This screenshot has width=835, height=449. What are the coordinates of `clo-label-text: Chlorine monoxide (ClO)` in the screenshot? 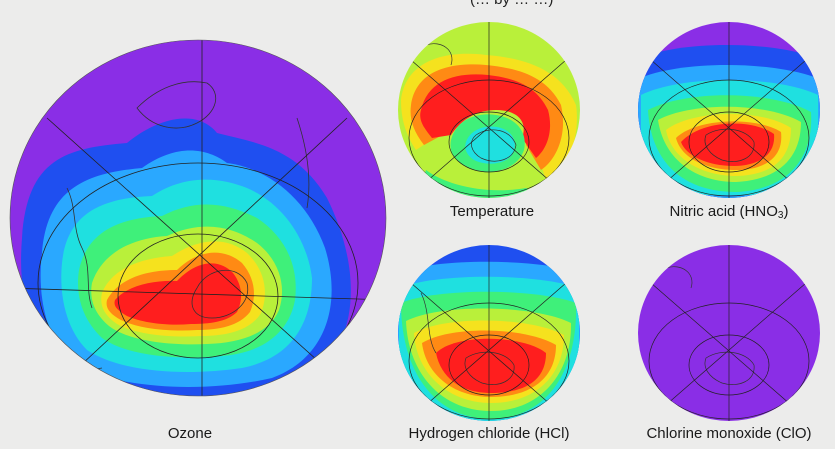 It's located at (729, 433).